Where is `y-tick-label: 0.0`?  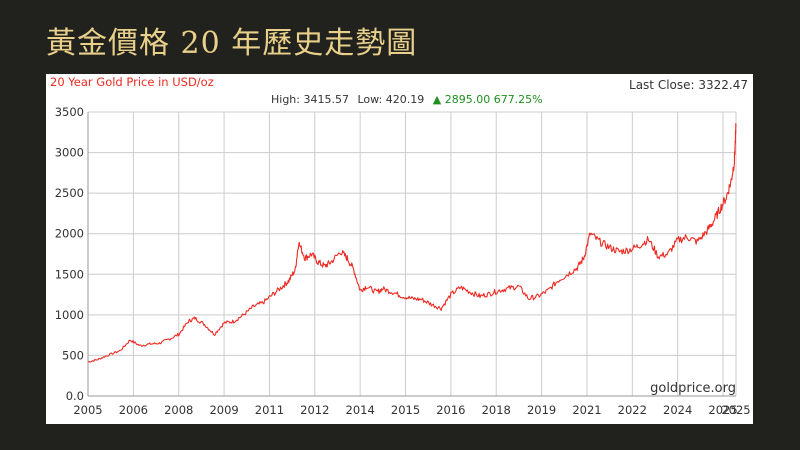
y-tick-label: 0.0 is located at coordinates (75, 396).